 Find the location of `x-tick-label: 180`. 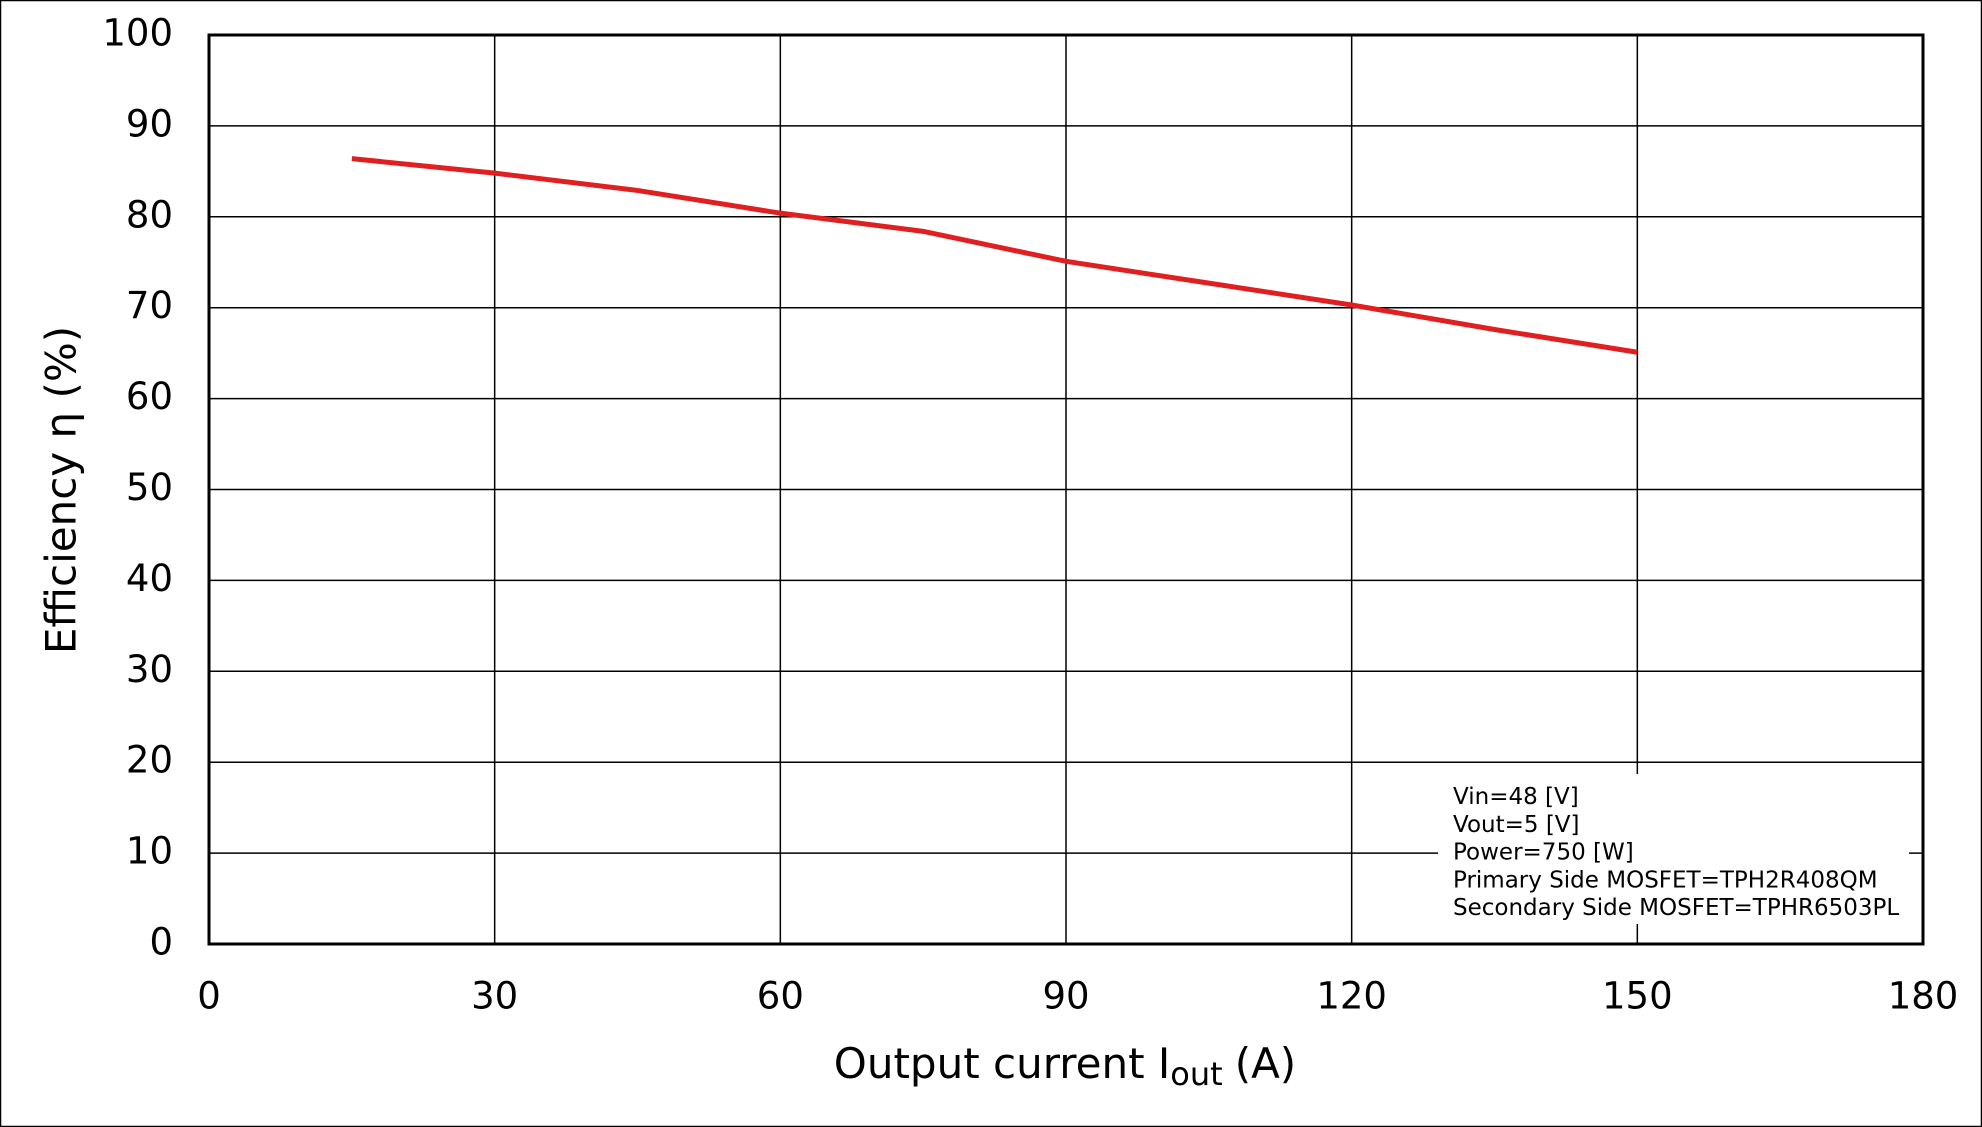

x-tick-label: 180 is located at coordinates (1923, 996).